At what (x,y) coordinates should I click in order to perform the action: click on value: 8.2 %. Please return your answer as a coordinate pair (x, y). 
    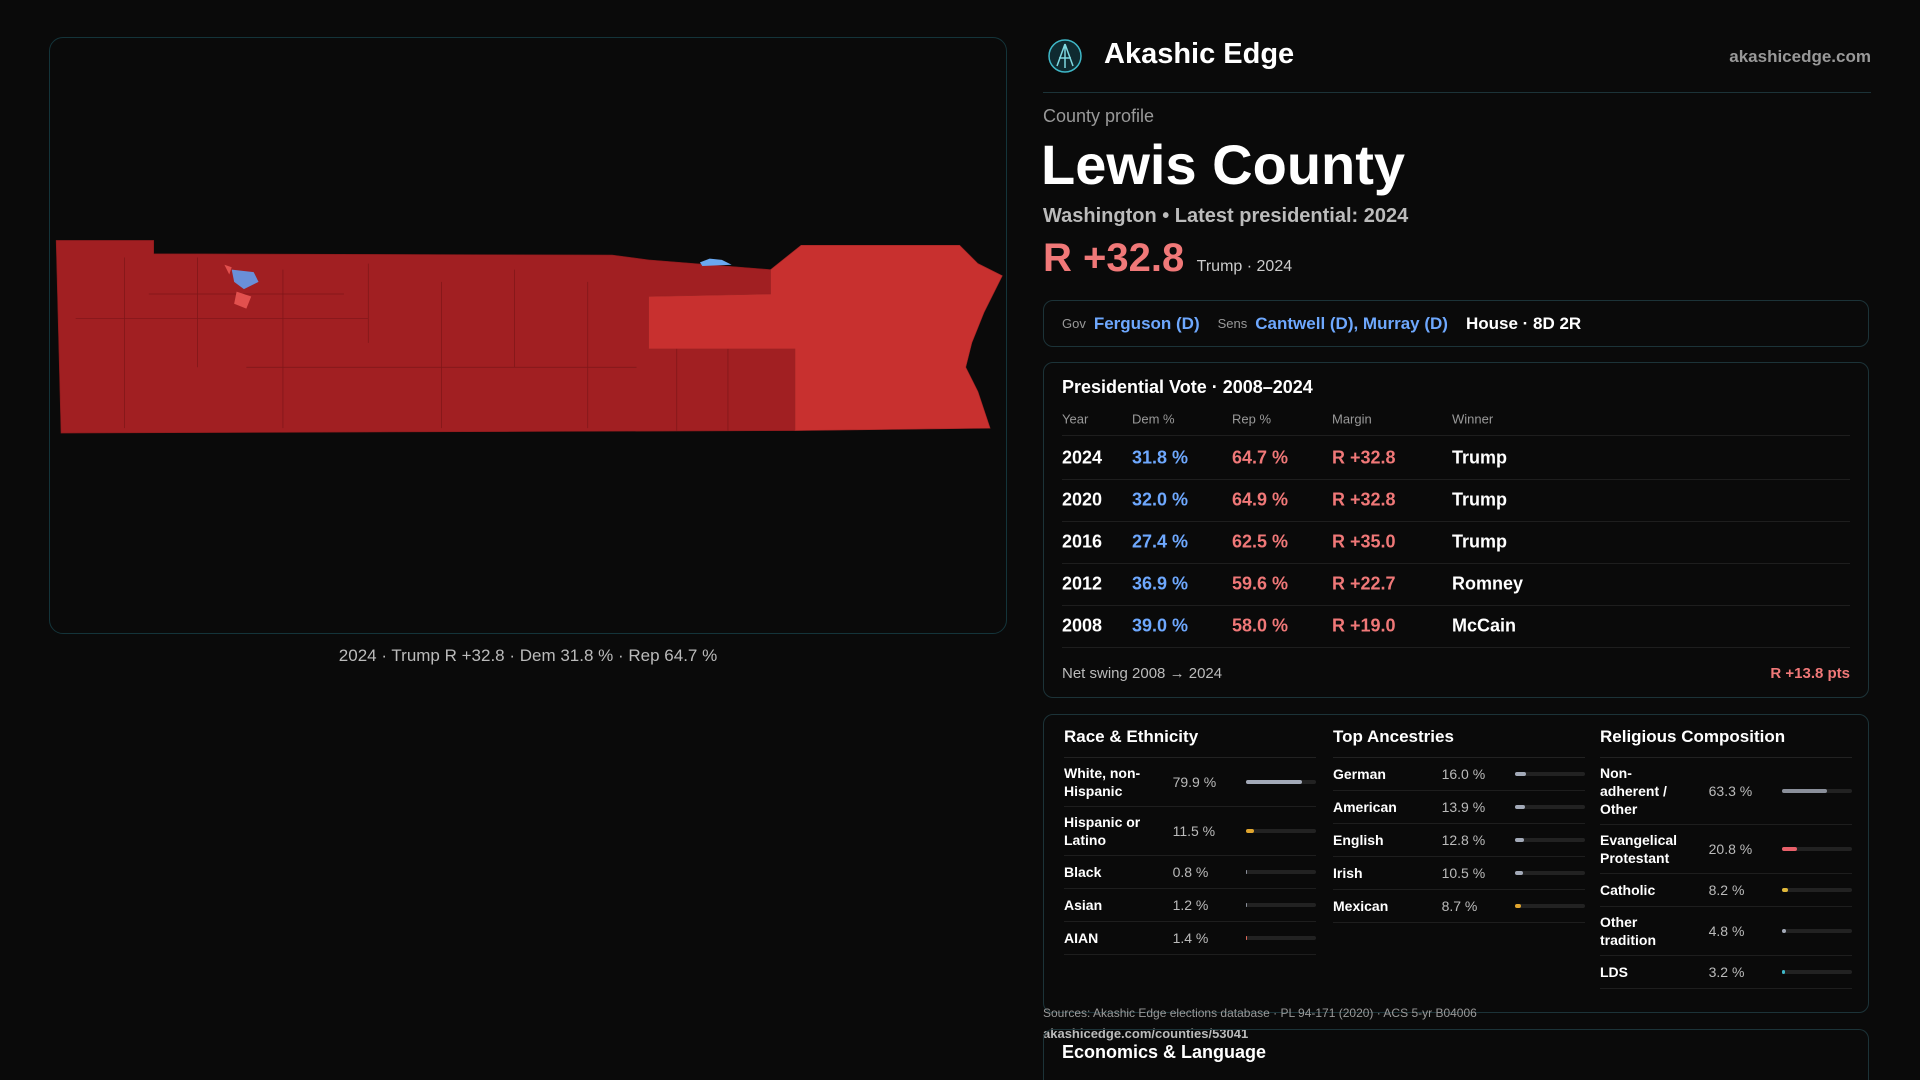
    Looking at the image, I should click on (1726, 890).